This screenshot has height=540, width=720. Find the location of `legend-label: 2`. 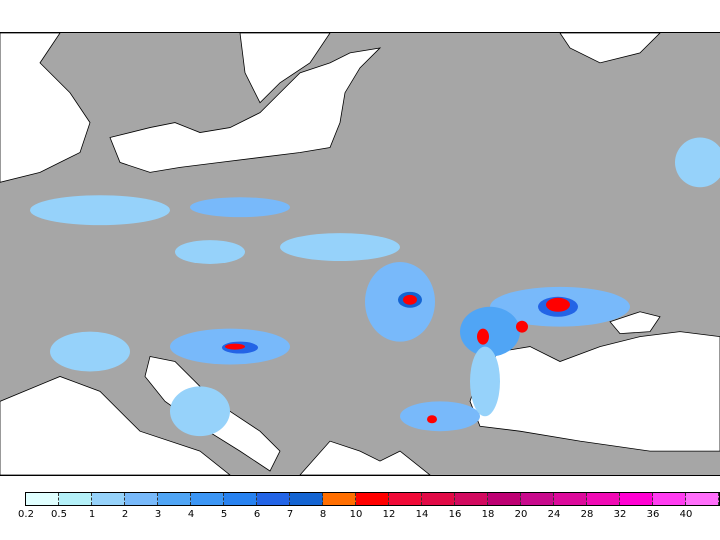

legend-label: 2 is located at coordinates (125, 514).